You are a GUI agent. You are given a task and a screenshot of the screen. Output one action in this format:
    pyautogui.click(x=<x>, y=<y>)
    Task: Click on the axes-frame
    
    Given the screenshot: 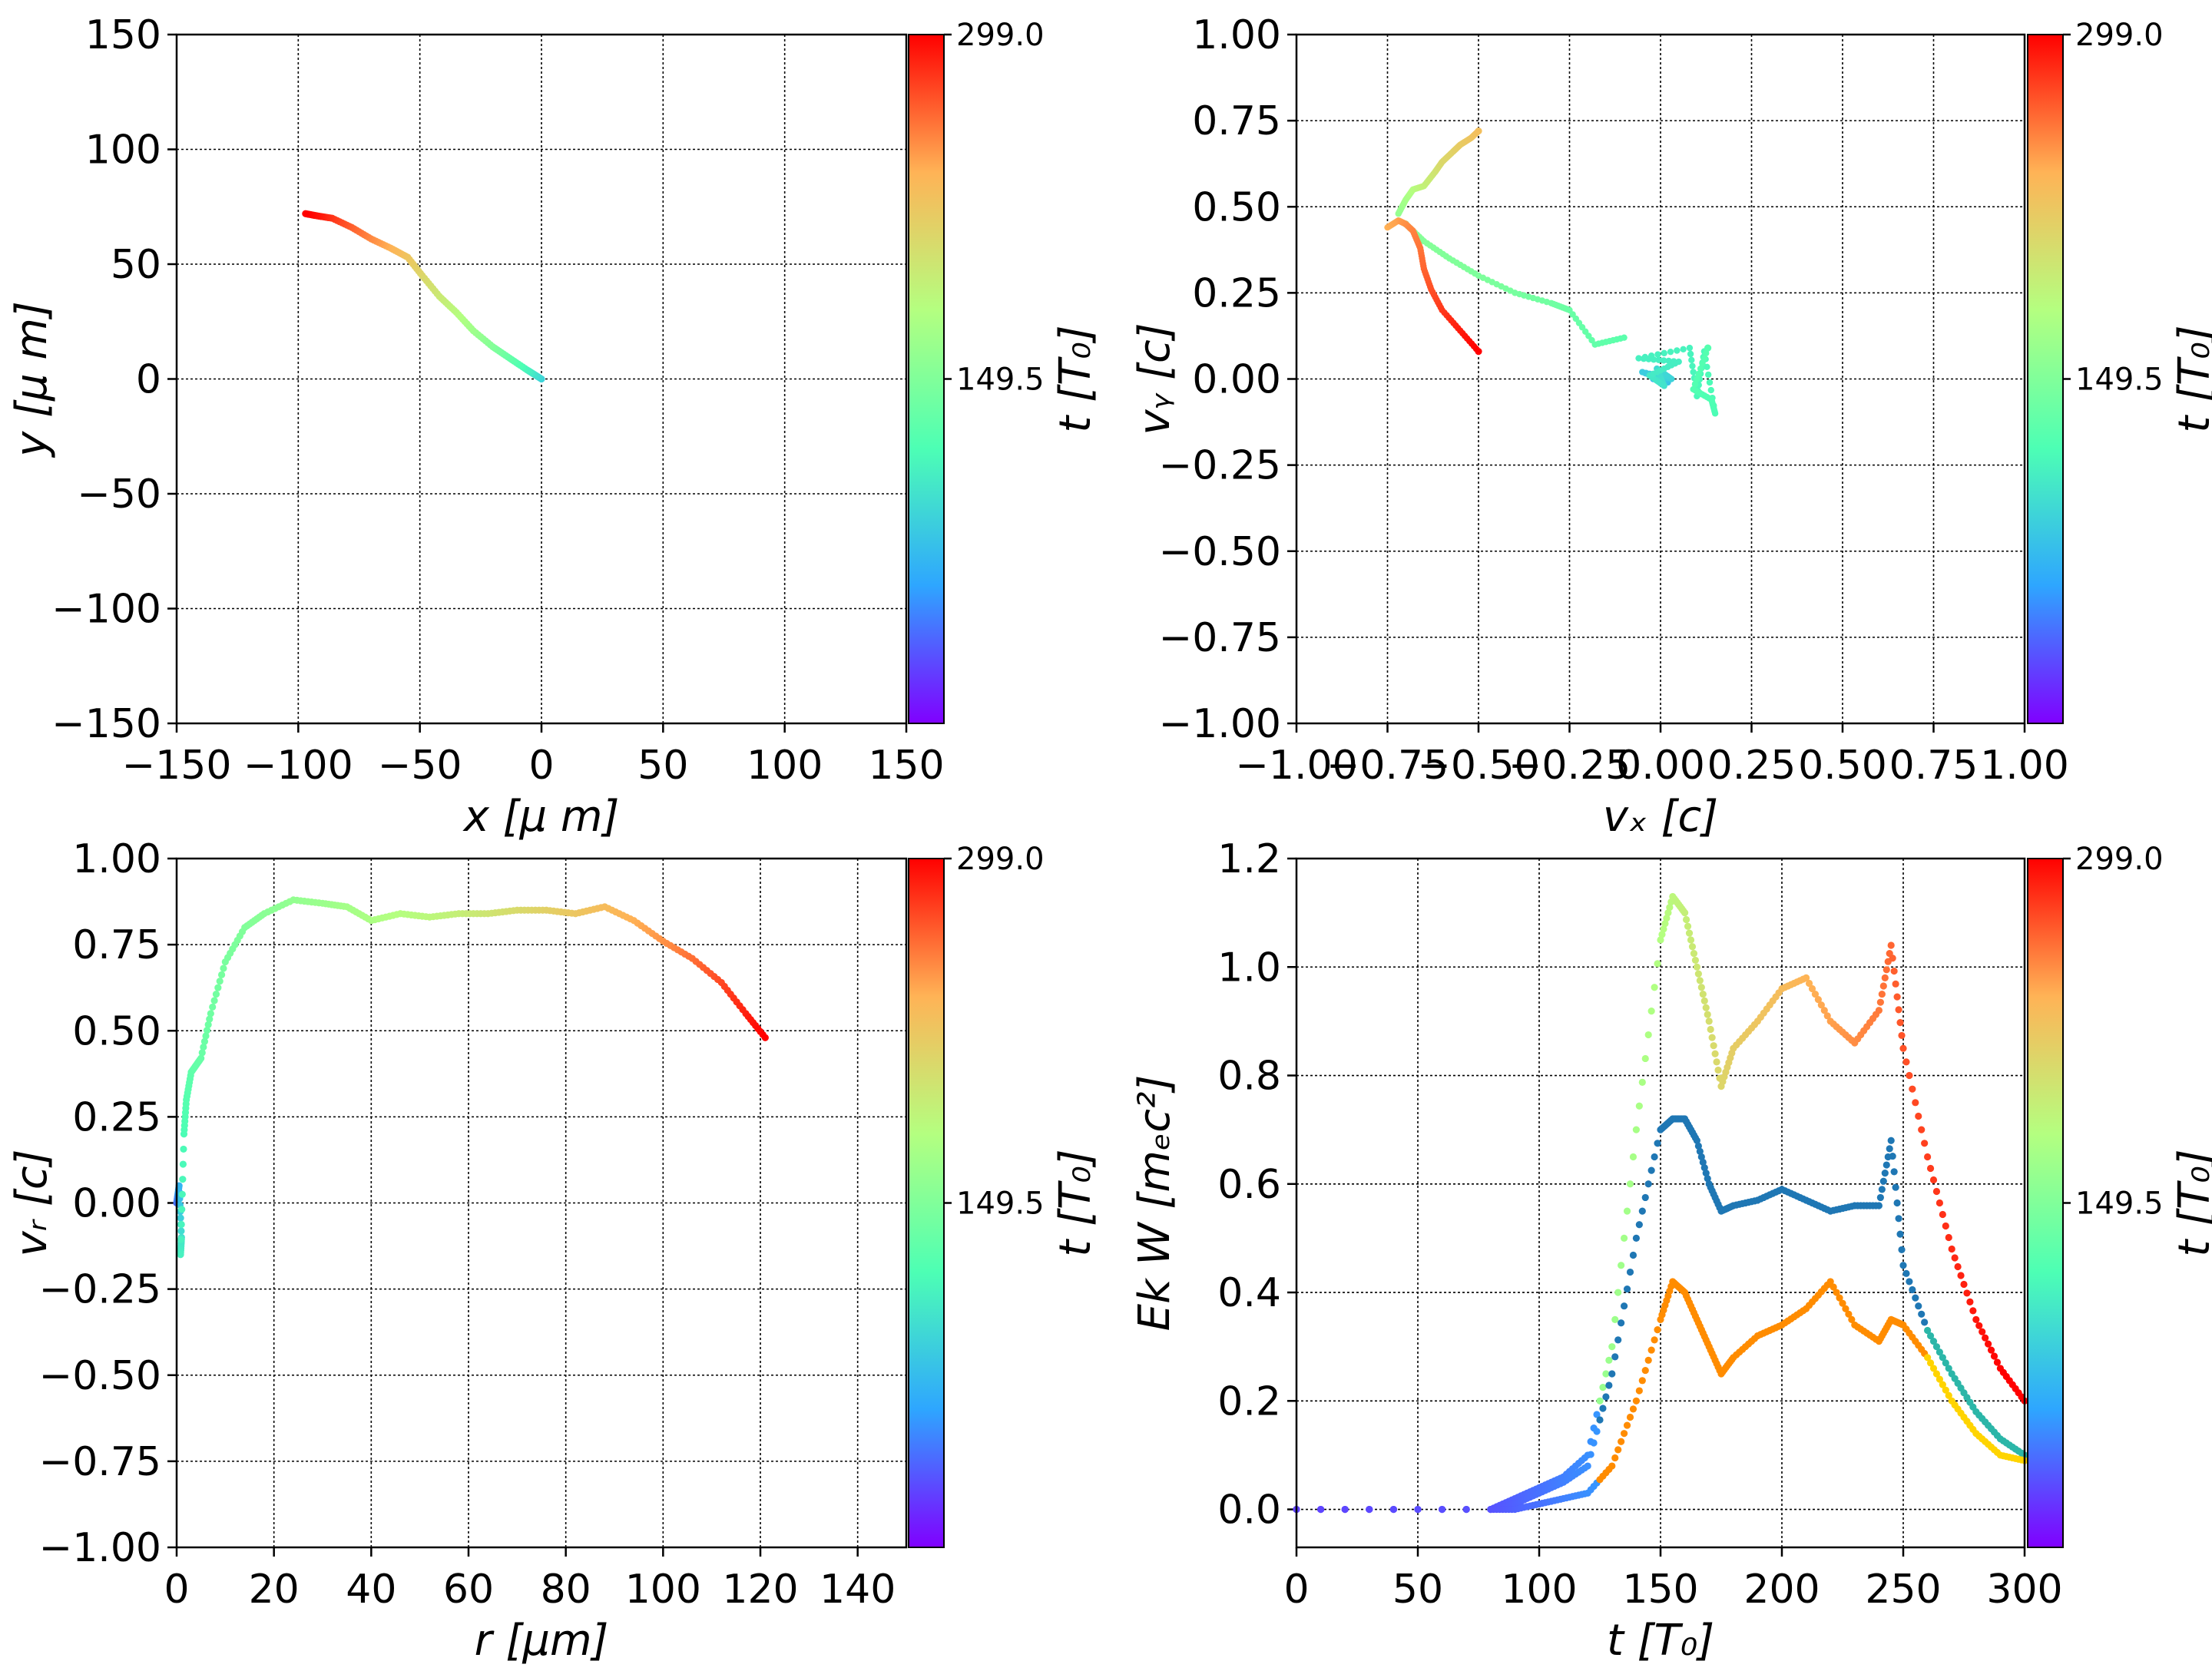 What is the action you would take?
    pyautogui.click(x=542, y=379)
    